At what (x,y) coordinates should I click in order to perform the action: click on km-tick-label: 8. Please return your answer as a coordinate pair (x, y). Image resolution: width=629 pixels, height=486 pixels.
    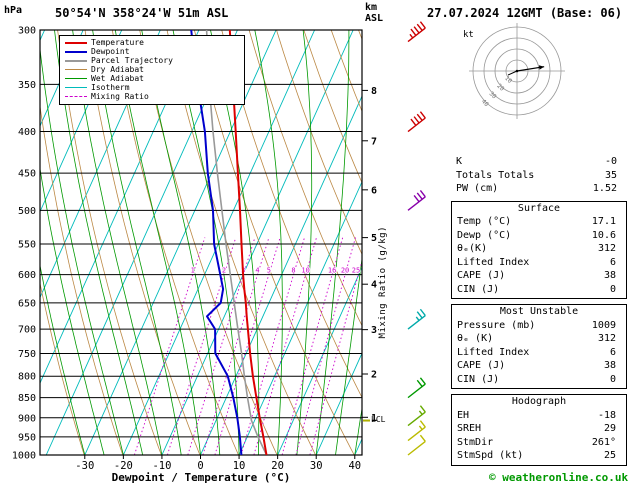
    Looking at the image, I should click on (374, 91).